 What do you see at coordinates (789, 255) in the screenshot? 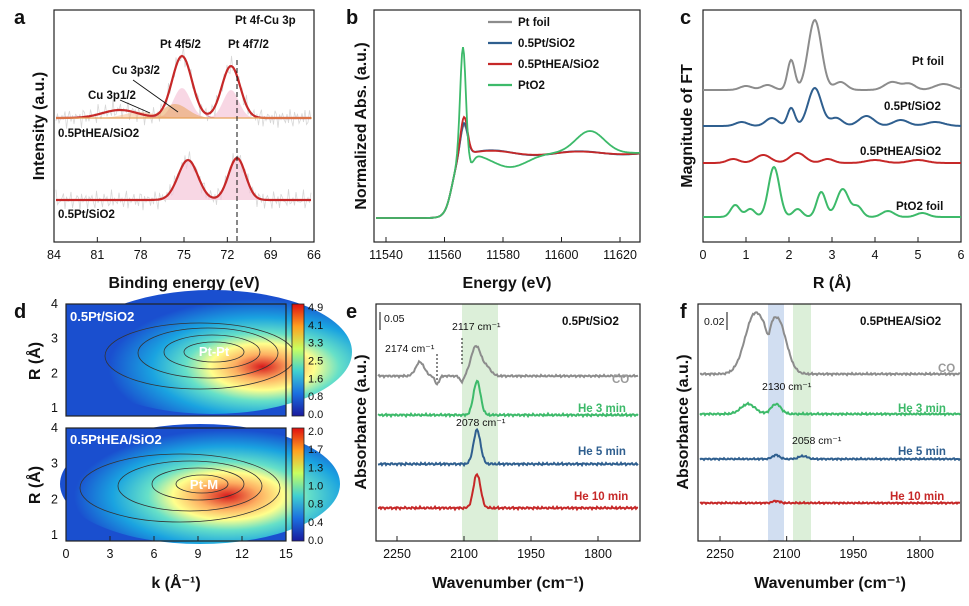
I see `panel-c-tick-label: 2` at bounding box center [789, 255].